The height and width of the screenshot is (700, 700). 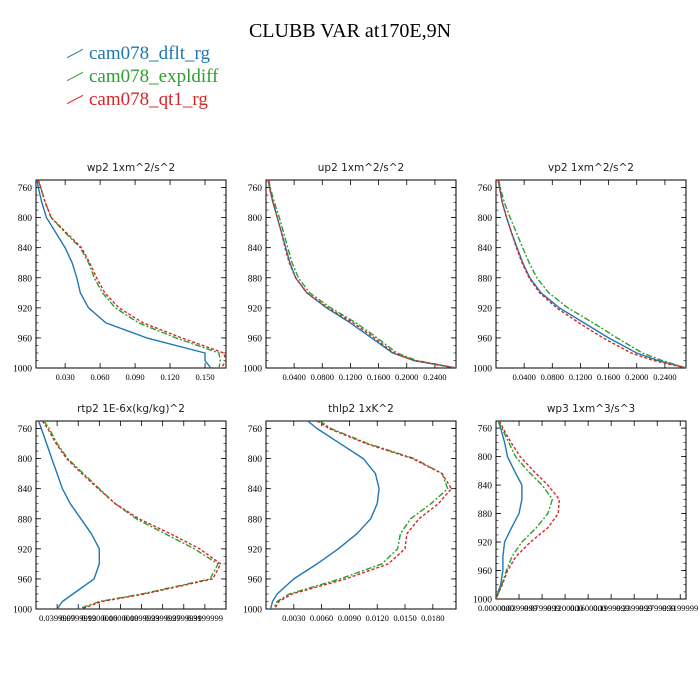 I want to click on x-tick-label: 0.090, so click(x=135, y=377).